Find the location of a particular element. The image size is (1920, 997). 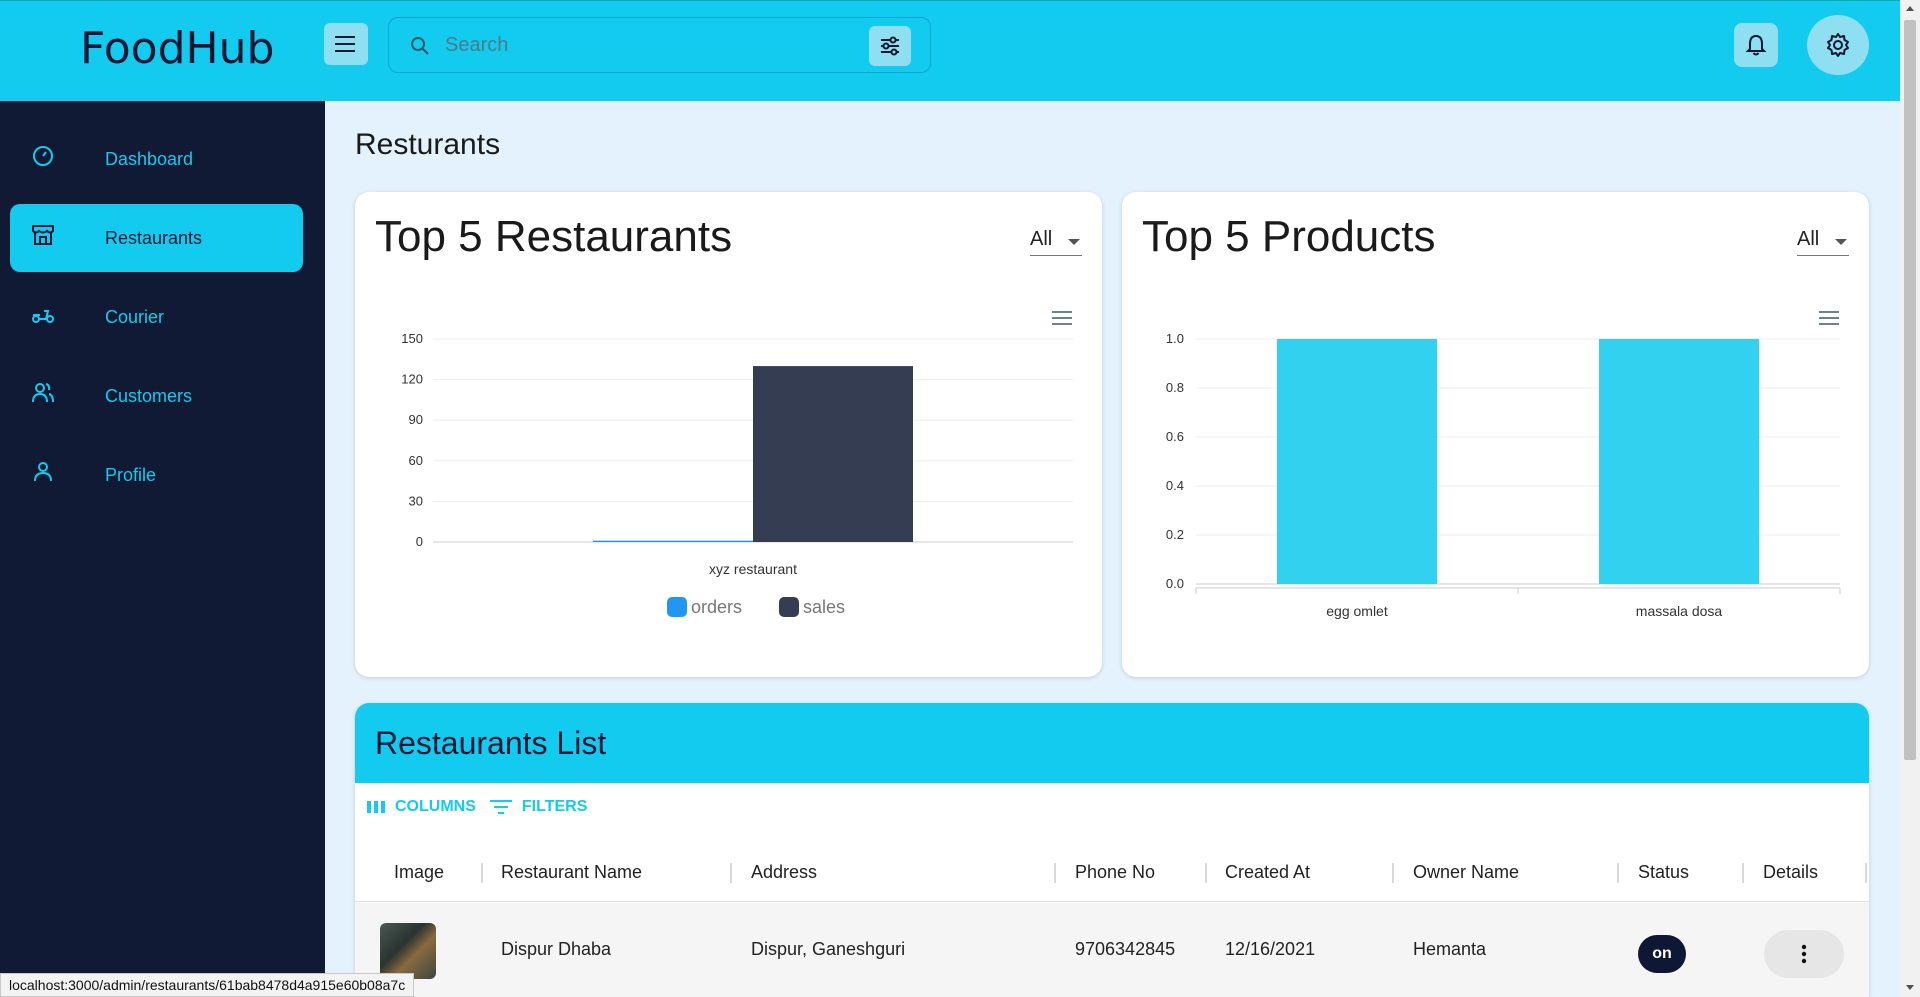

y-tick-label: 60 is located at coordinates (416, 460).